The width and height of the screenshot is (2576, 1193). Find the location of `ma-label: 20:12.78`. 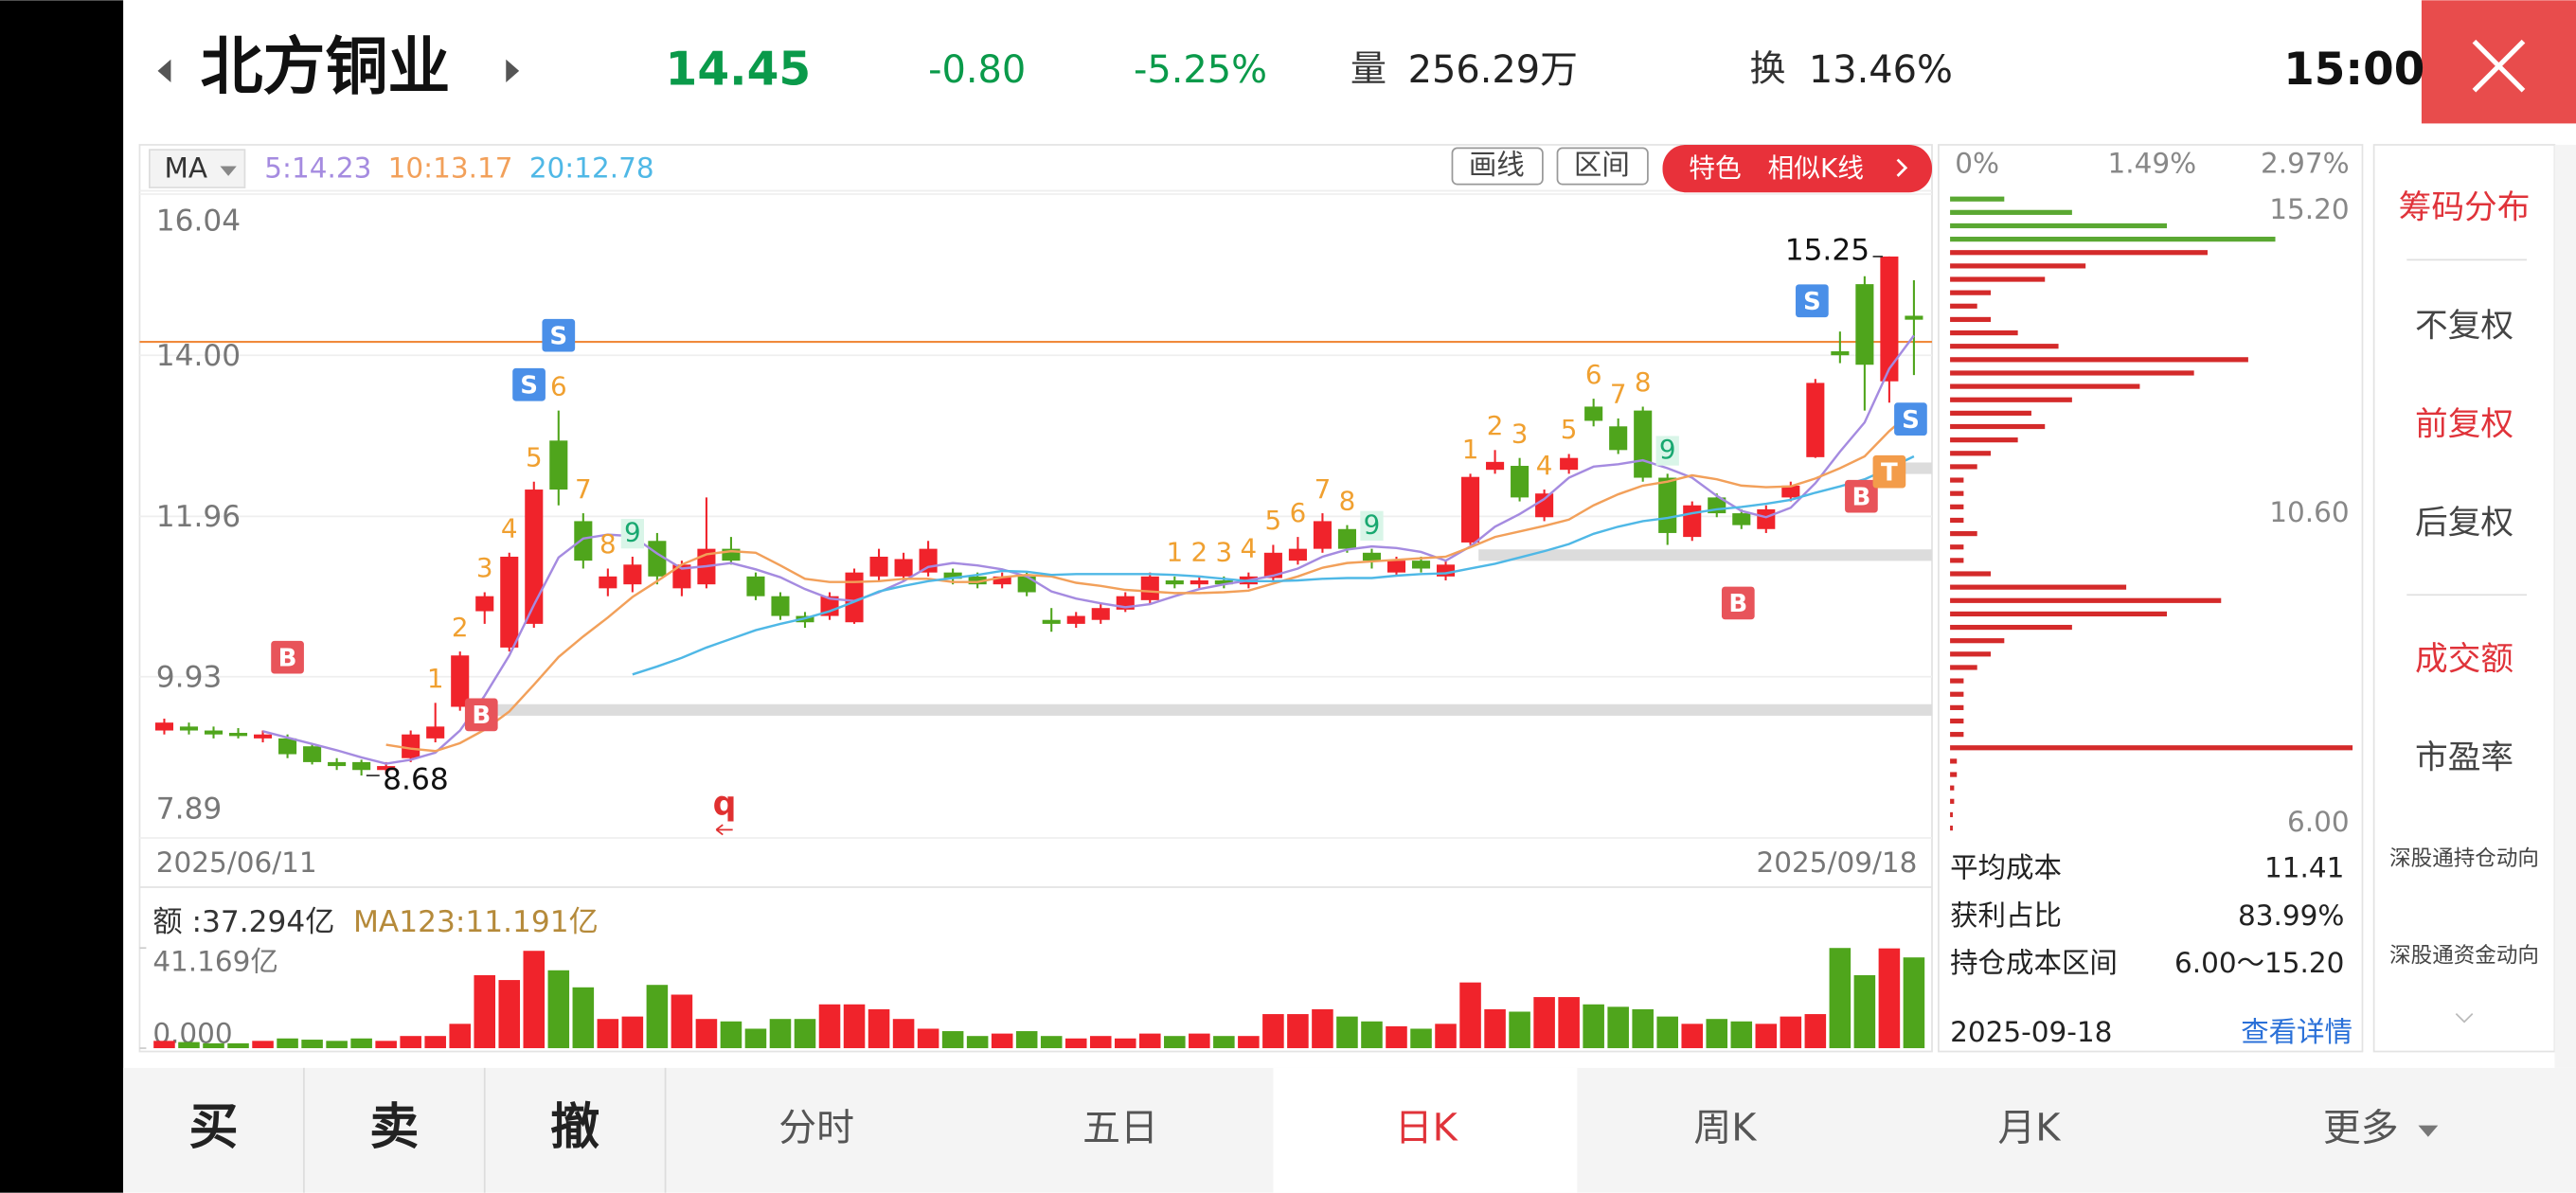

ma-label: 20:12.78 is located at coordinates (591, 167).